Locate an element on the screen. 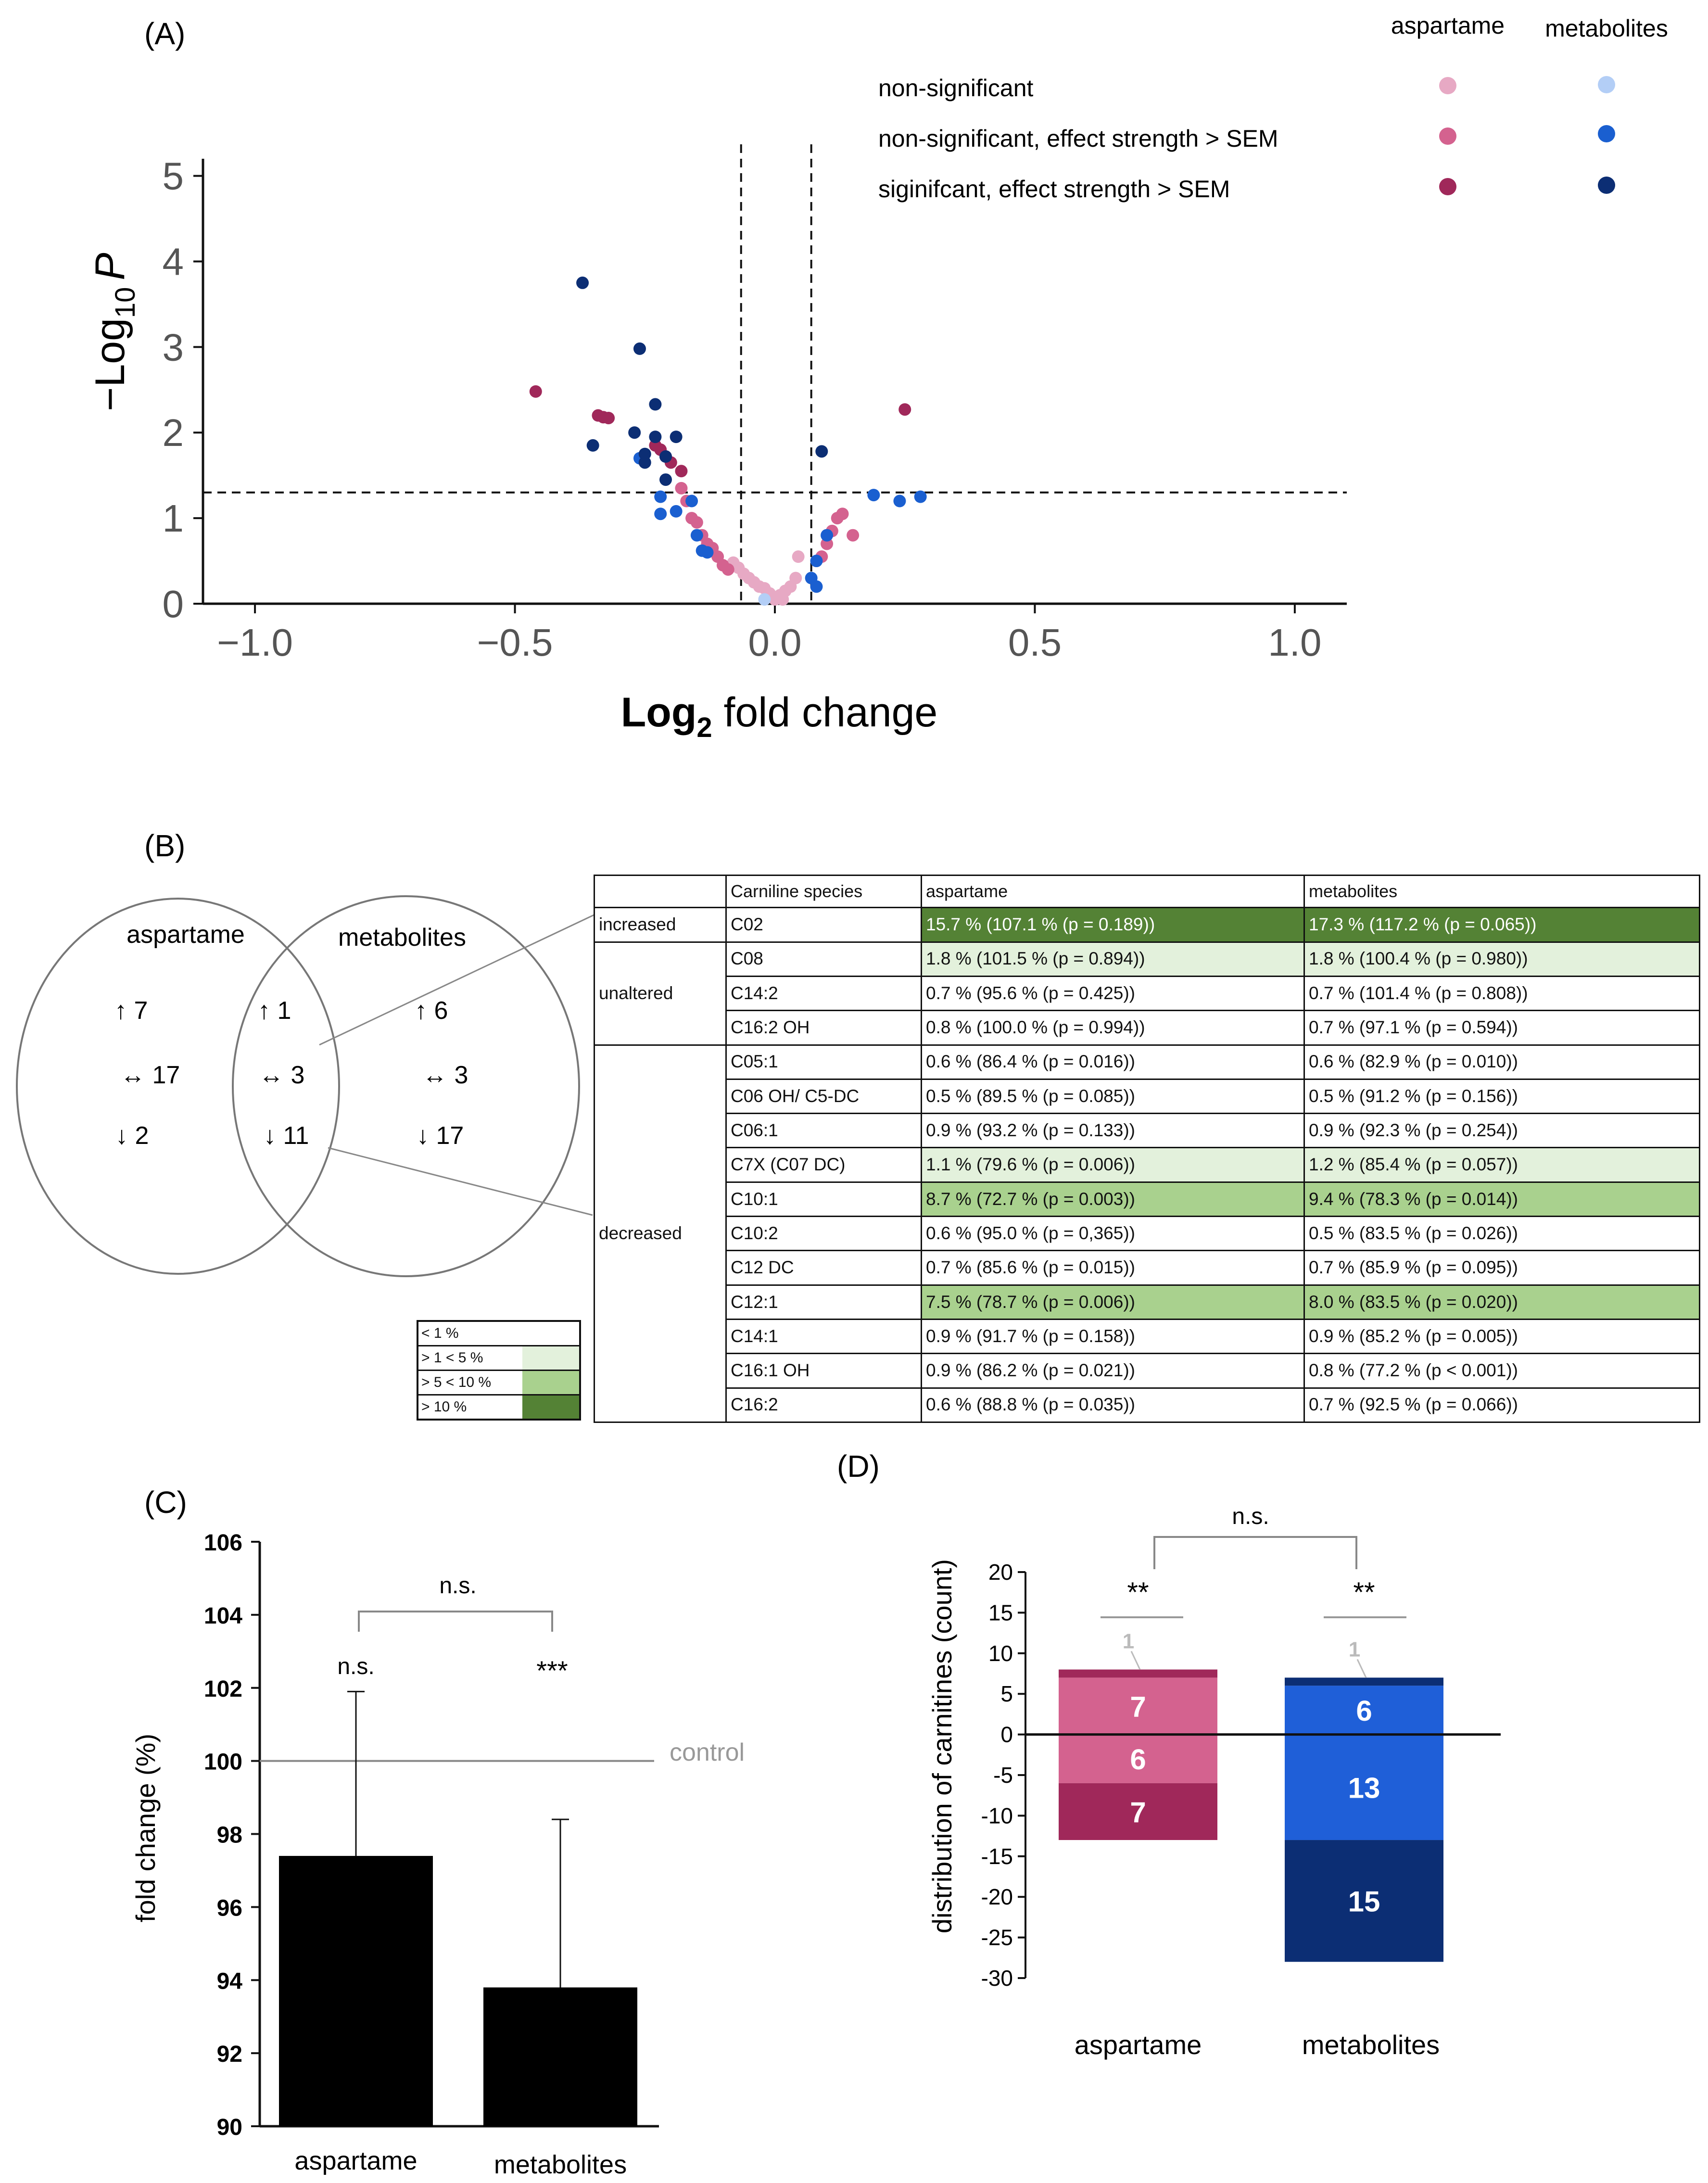 The width and height of the screenshot is (1708, 2183). shade-legend-label: > 1 < 5 % is located at coordinates (452, 1358).